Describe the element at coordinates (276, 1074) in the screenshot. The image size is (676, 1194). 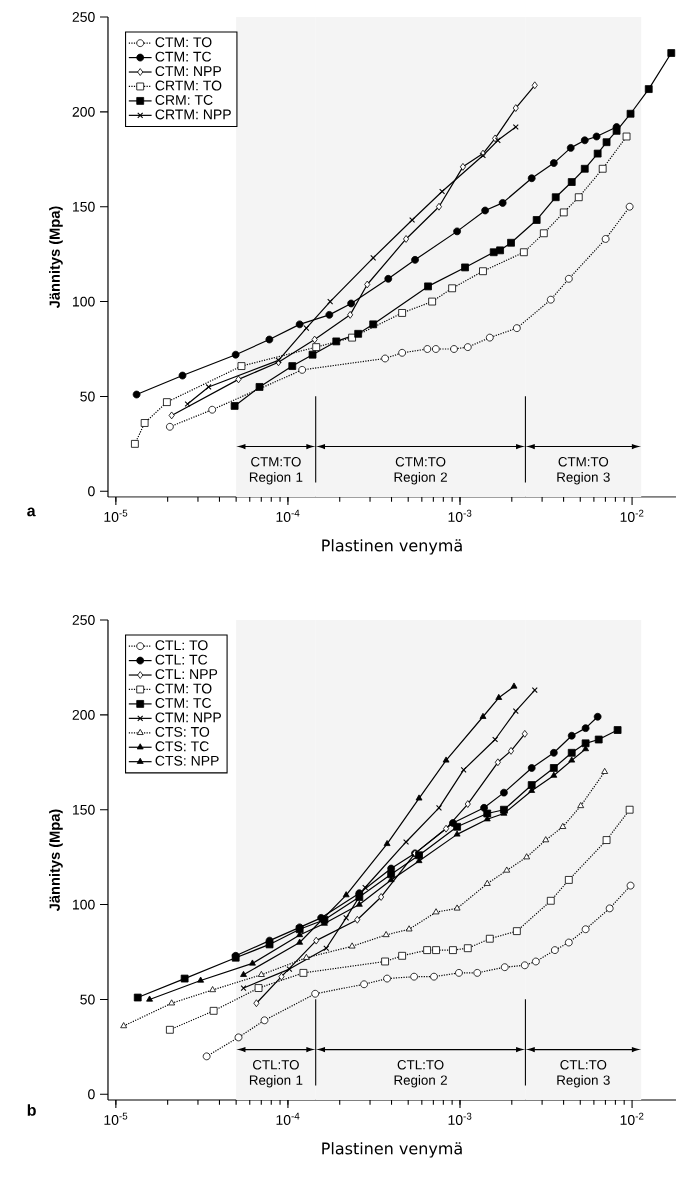
I see `band-label: CTL:TO Region 1` at that location.